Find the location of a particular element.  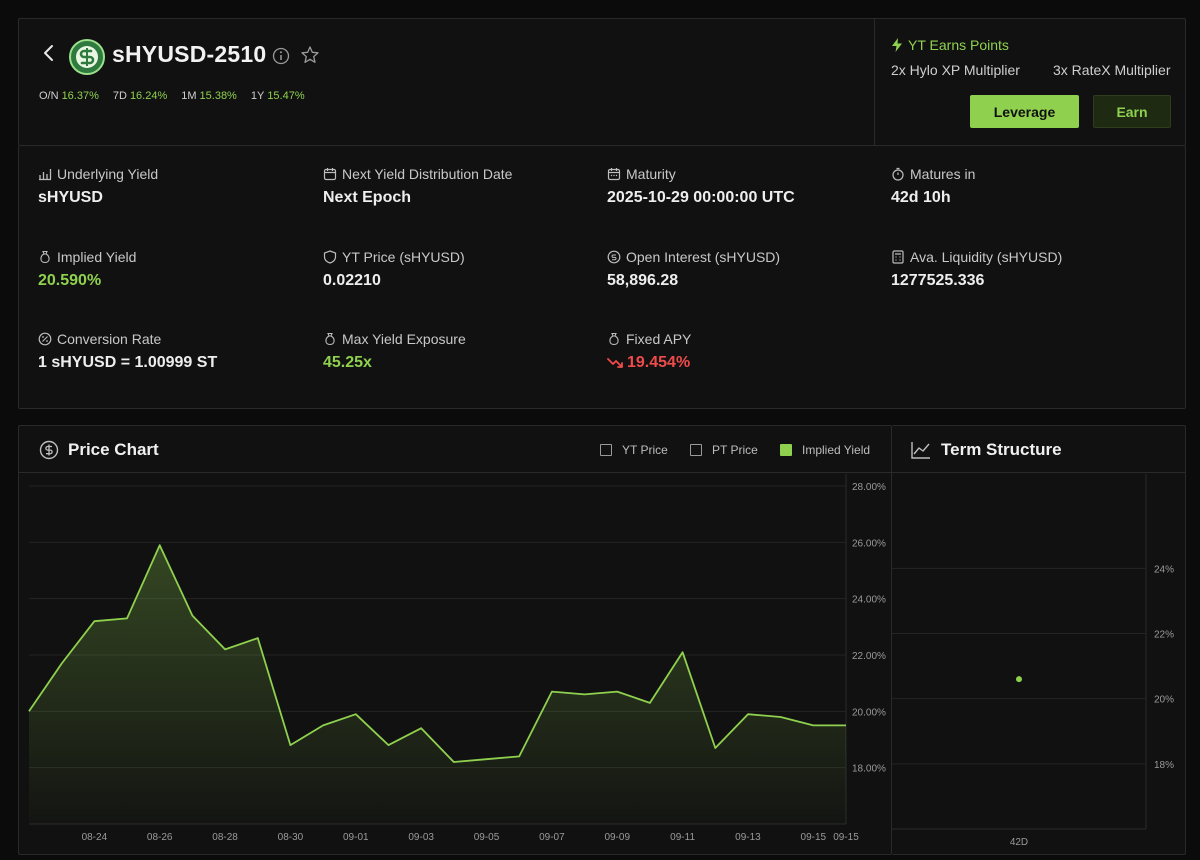

rate-item: 1Y 15.47% is located at coordinates (278, 96).